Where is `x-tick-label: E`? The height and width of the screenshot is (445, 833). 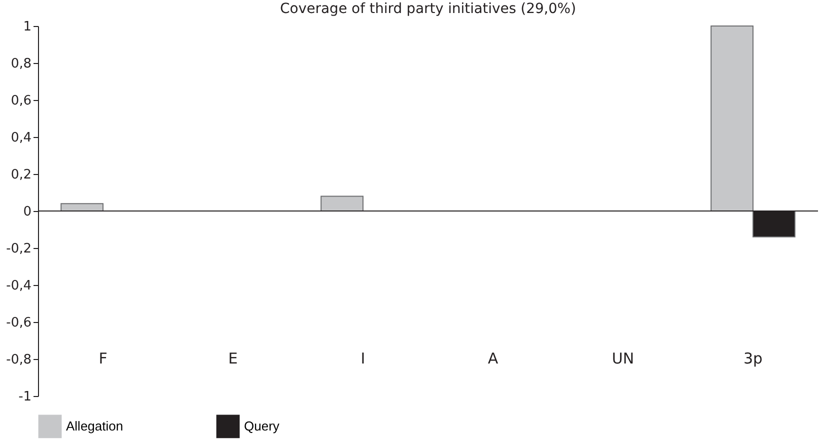 x-tick-label: E is located at coordinates (233, 359).